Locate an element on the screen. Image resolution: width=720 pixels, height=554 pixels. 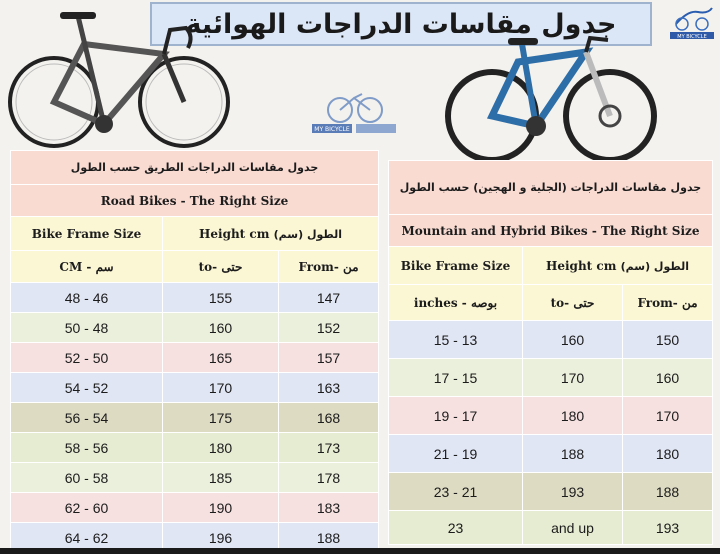
road-row: 58 - 56 180 173 is located at coordinates (195, 447).